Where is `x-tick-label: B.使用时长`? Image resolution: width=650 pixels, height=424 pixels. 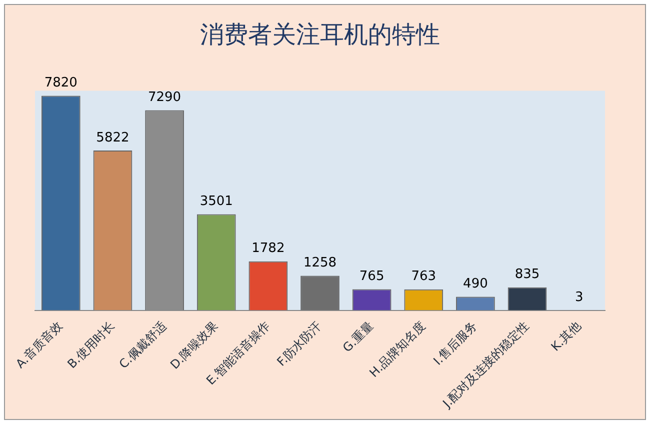 x-tick-label: B.使用时长 is located at coordinates (91, 345).